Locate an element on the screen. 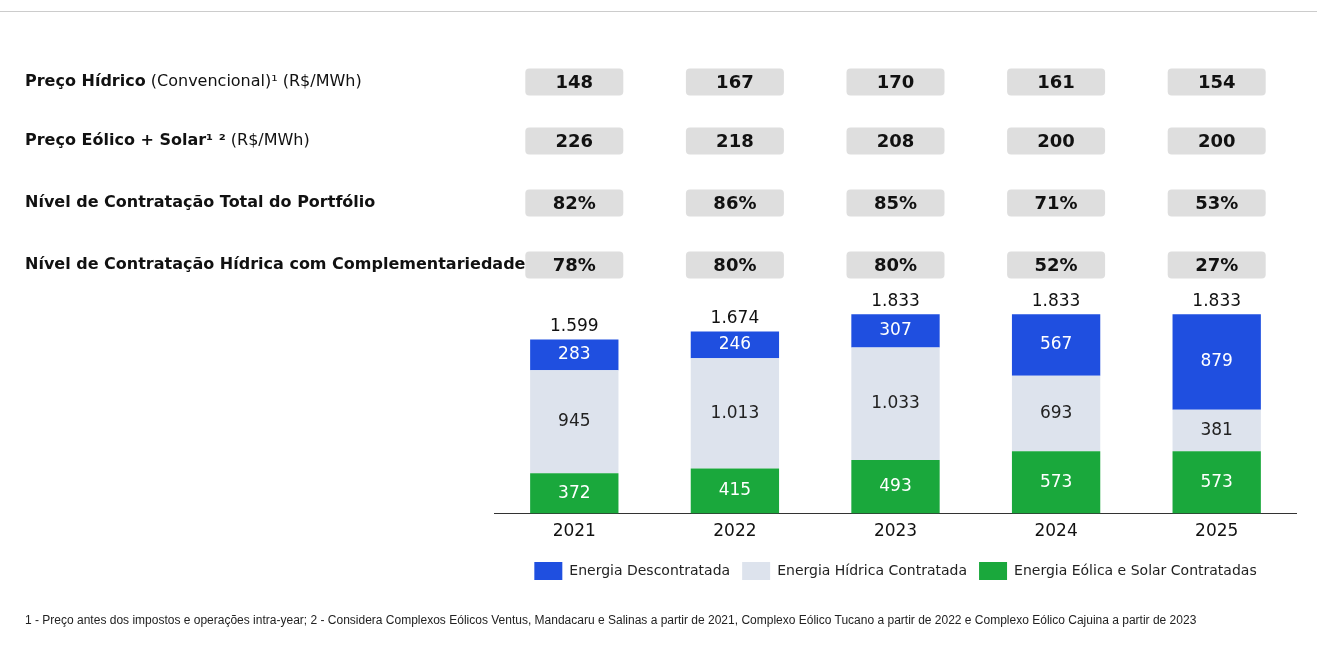 This screenshot has width=1317, height=654. x-tick-label: 2025 is located at coordinates (1217, 530).